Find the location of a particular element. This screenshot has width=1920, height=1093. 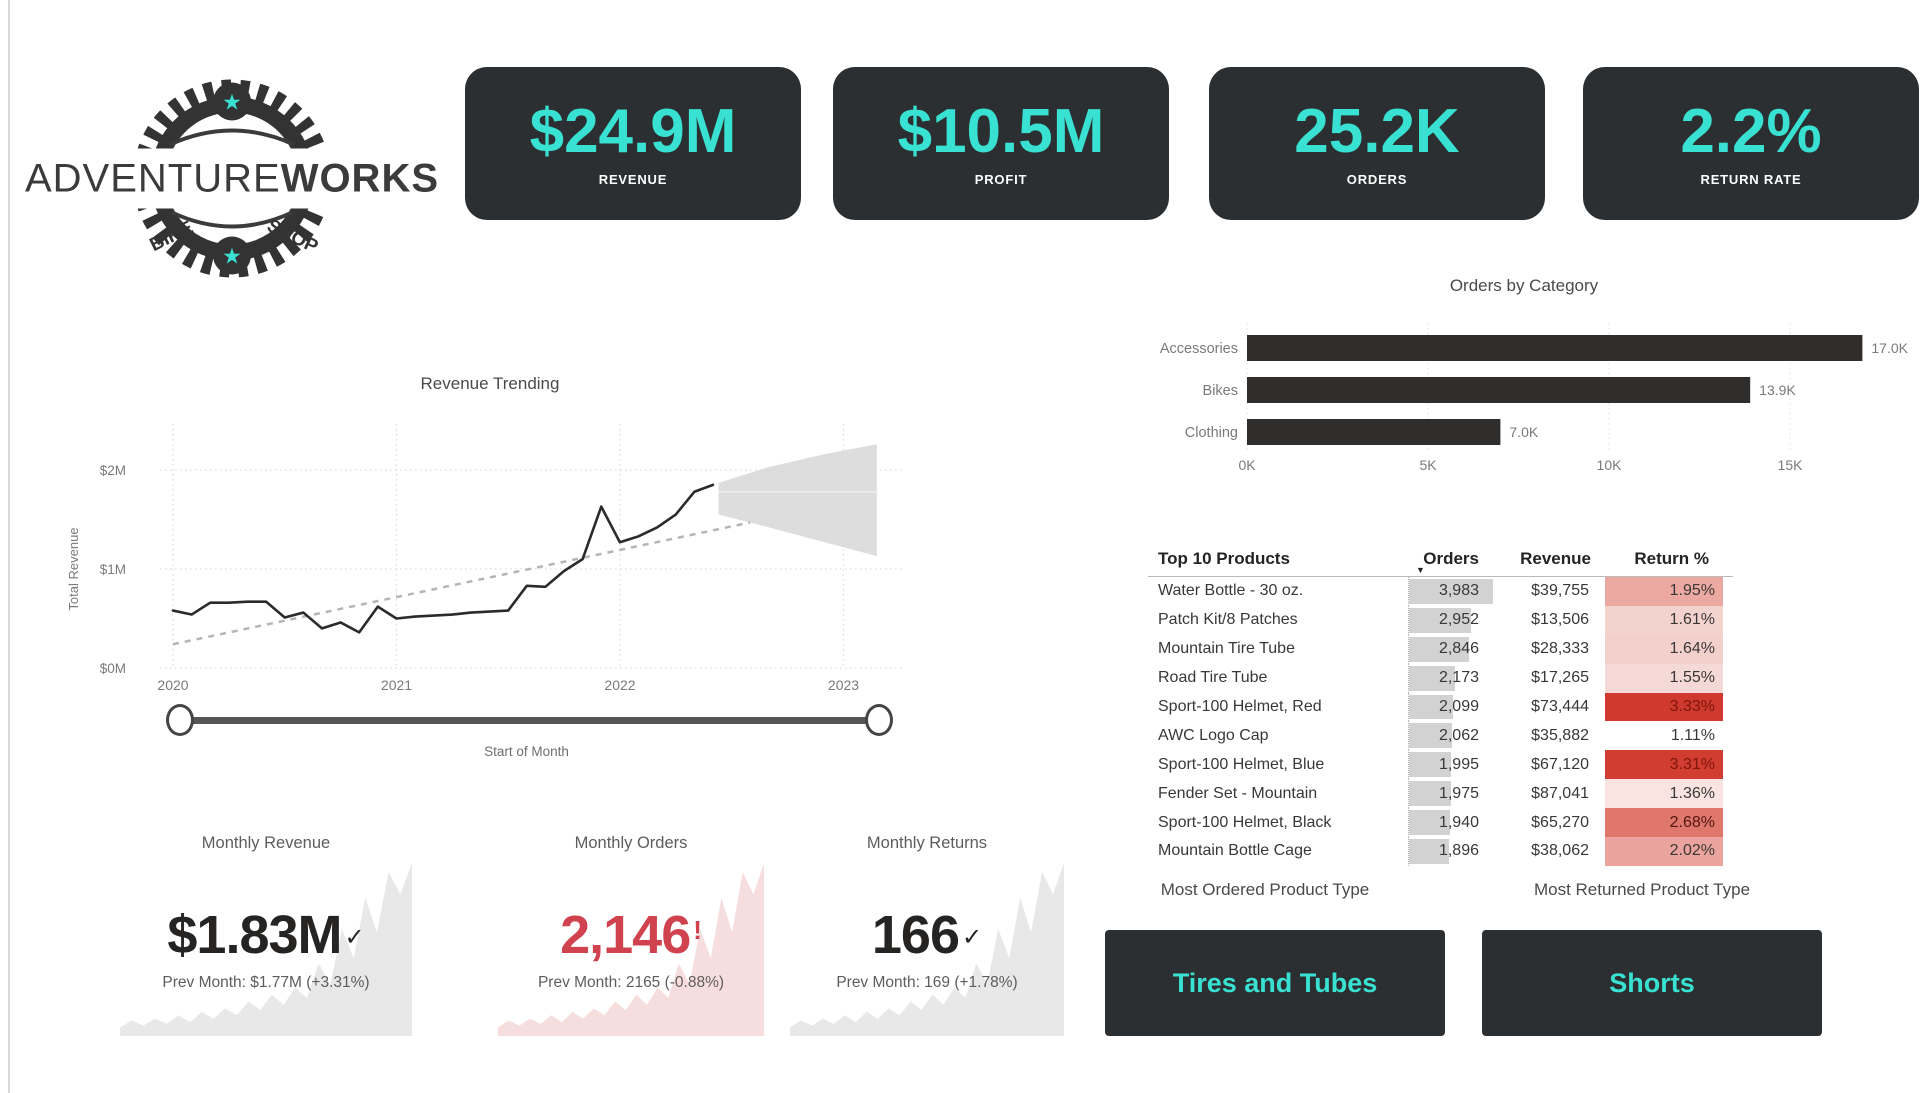

revenue-cell: $39,755 is located at coordinates (1560, 591).